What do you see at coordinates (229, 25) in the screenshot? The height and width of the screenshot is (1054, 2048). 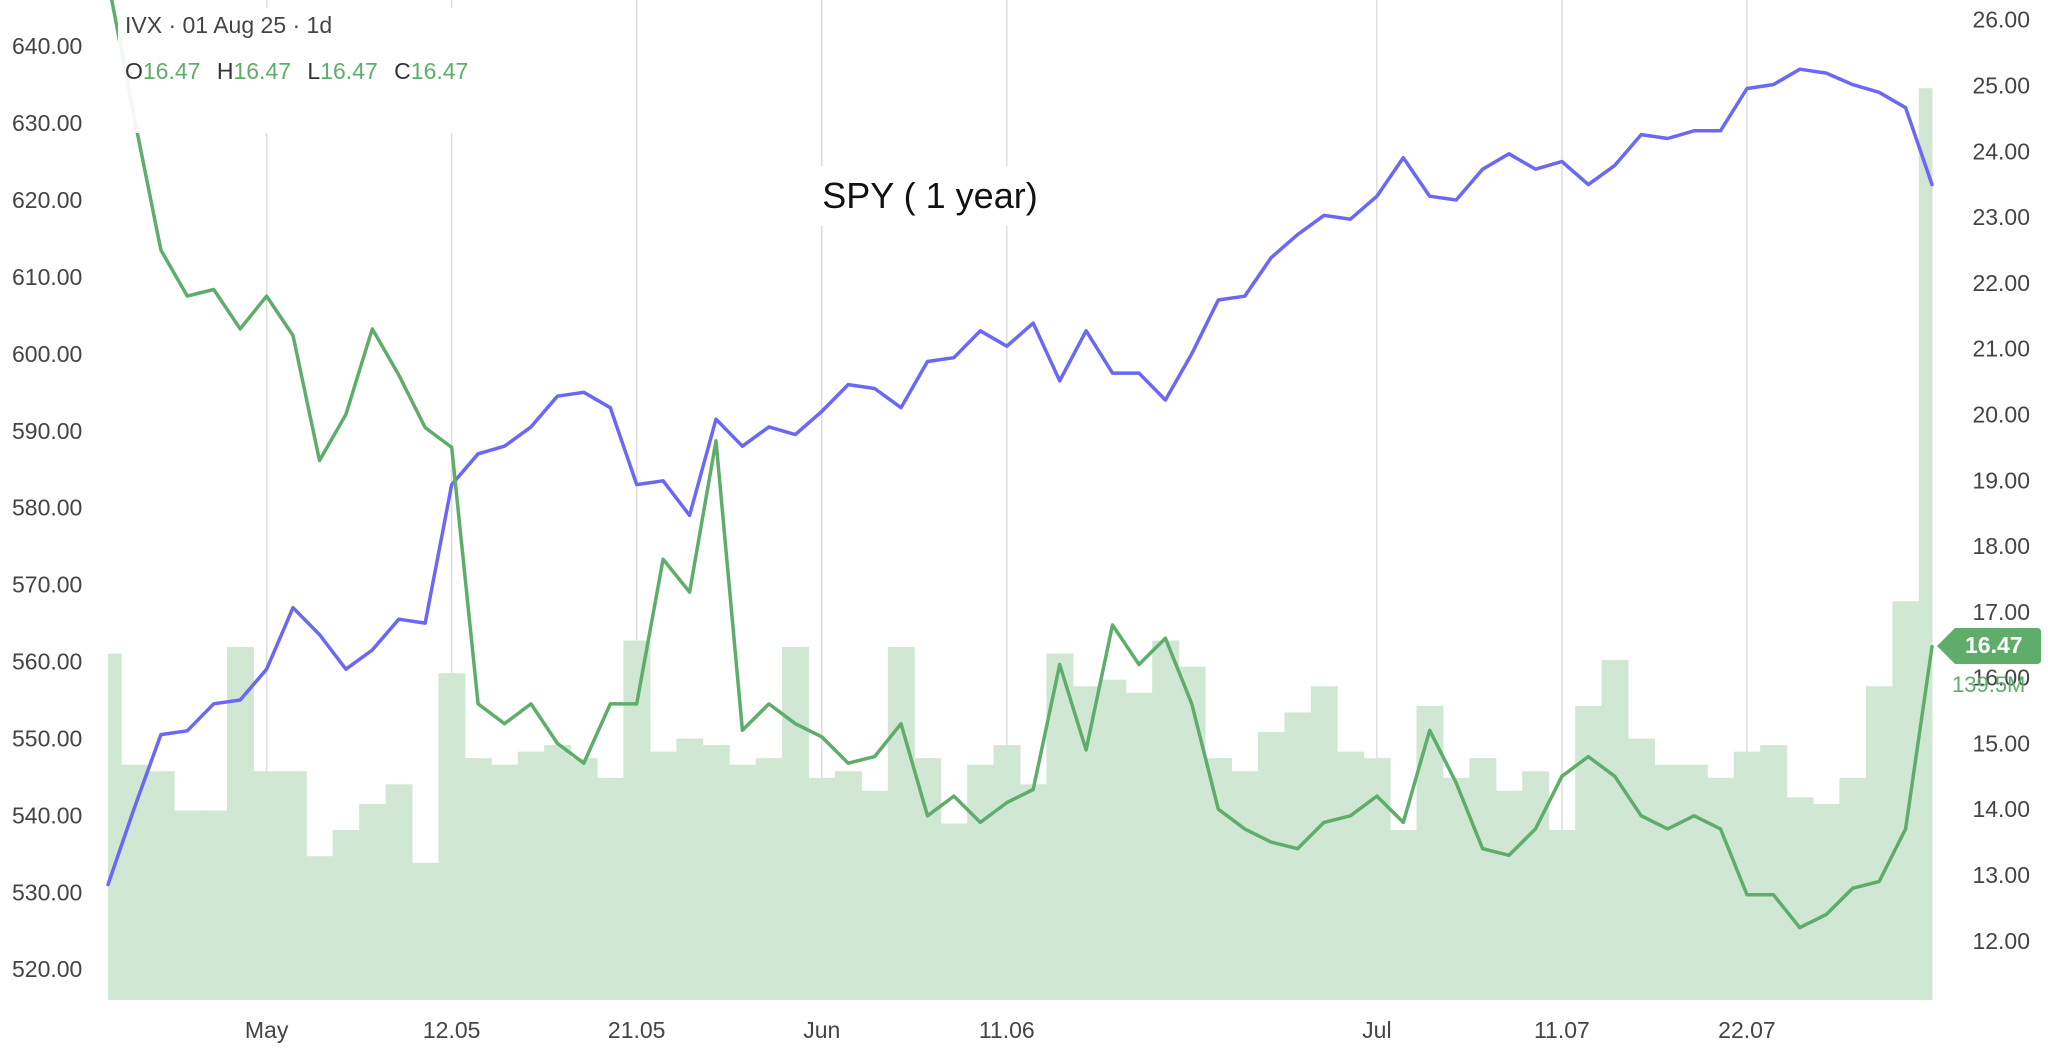 I see `legend-header: IVX · 01 Aug 25 · 1d` at bounding box center [229, 25].